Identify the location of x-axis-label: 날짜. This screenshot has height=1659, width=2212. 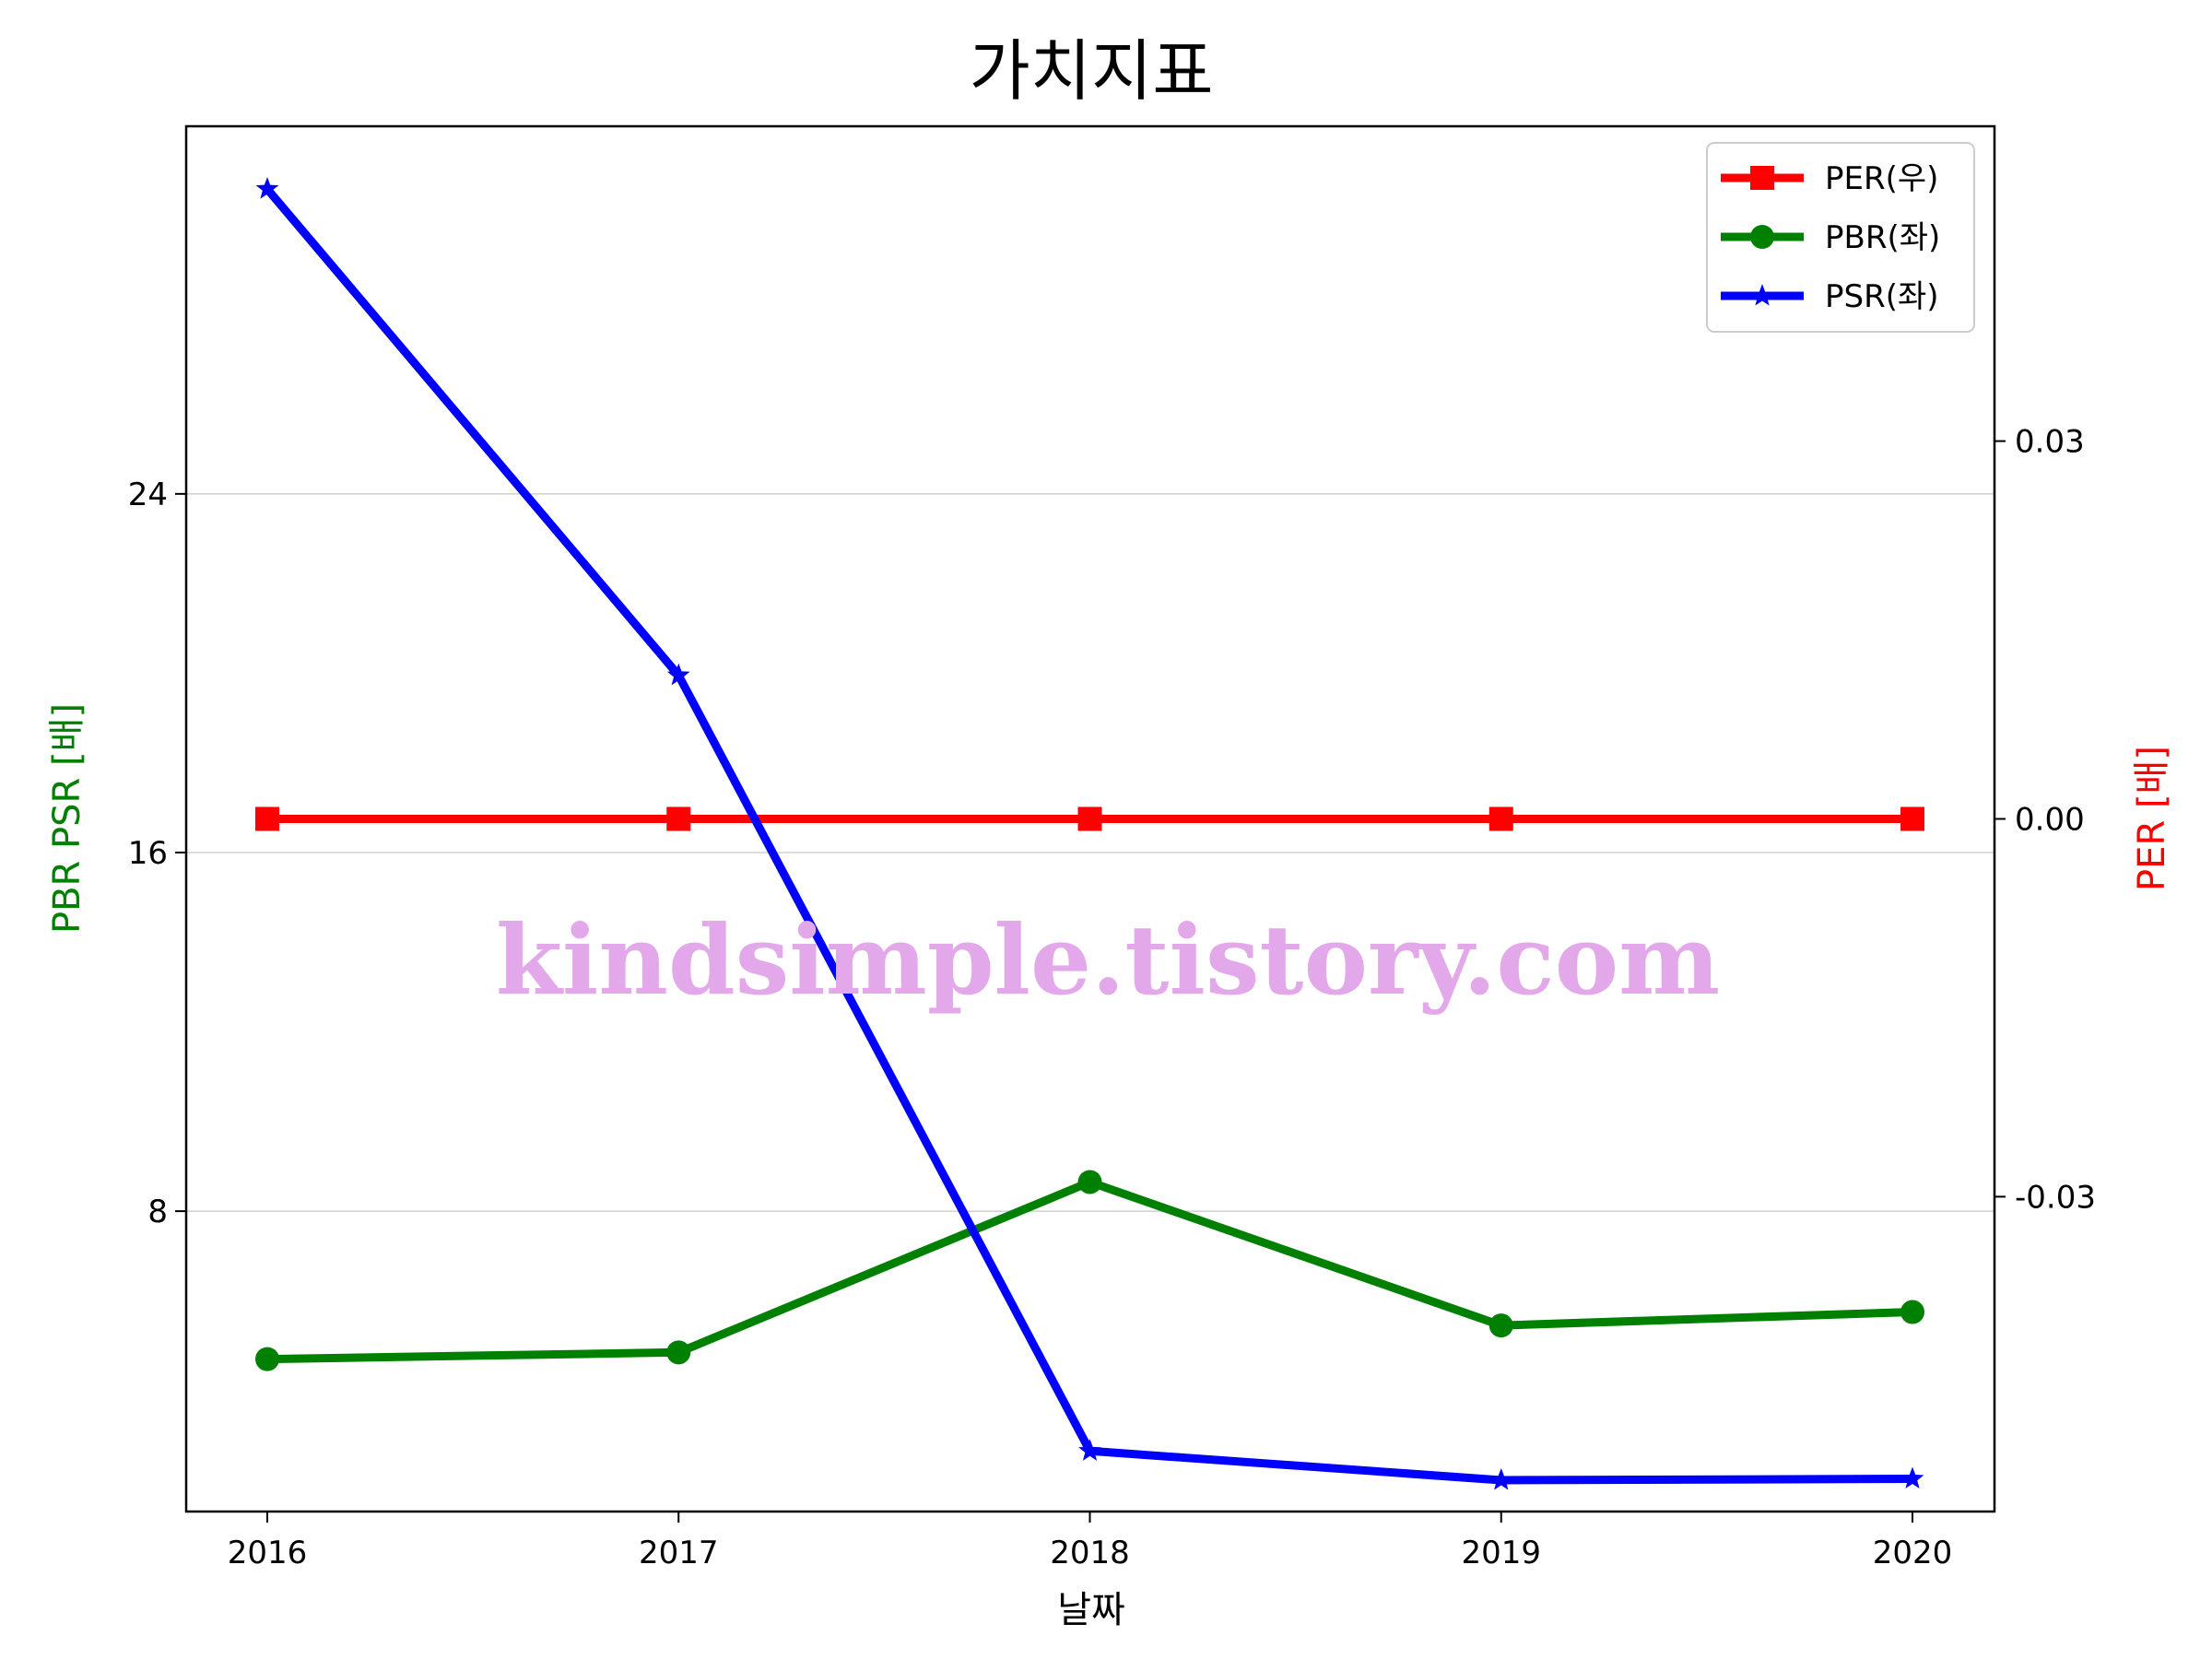
(1091, 1610).